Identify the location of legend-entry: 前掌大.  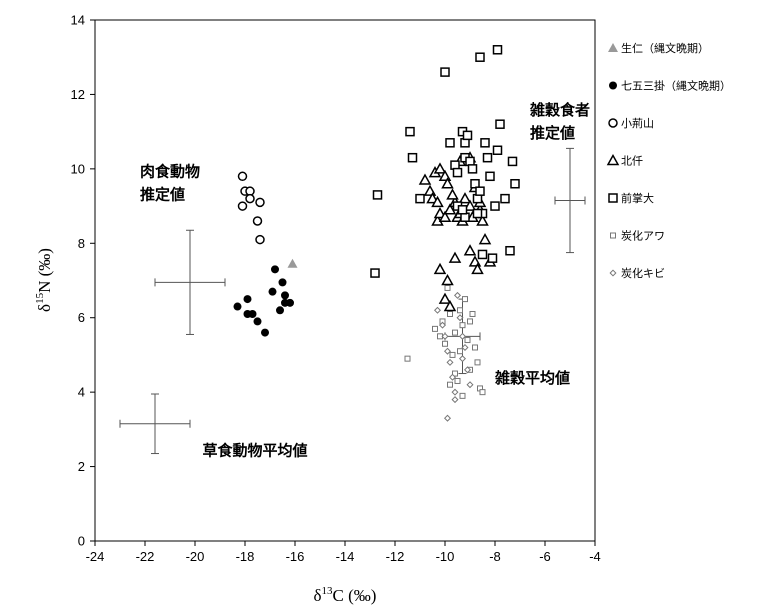
(631, 198).